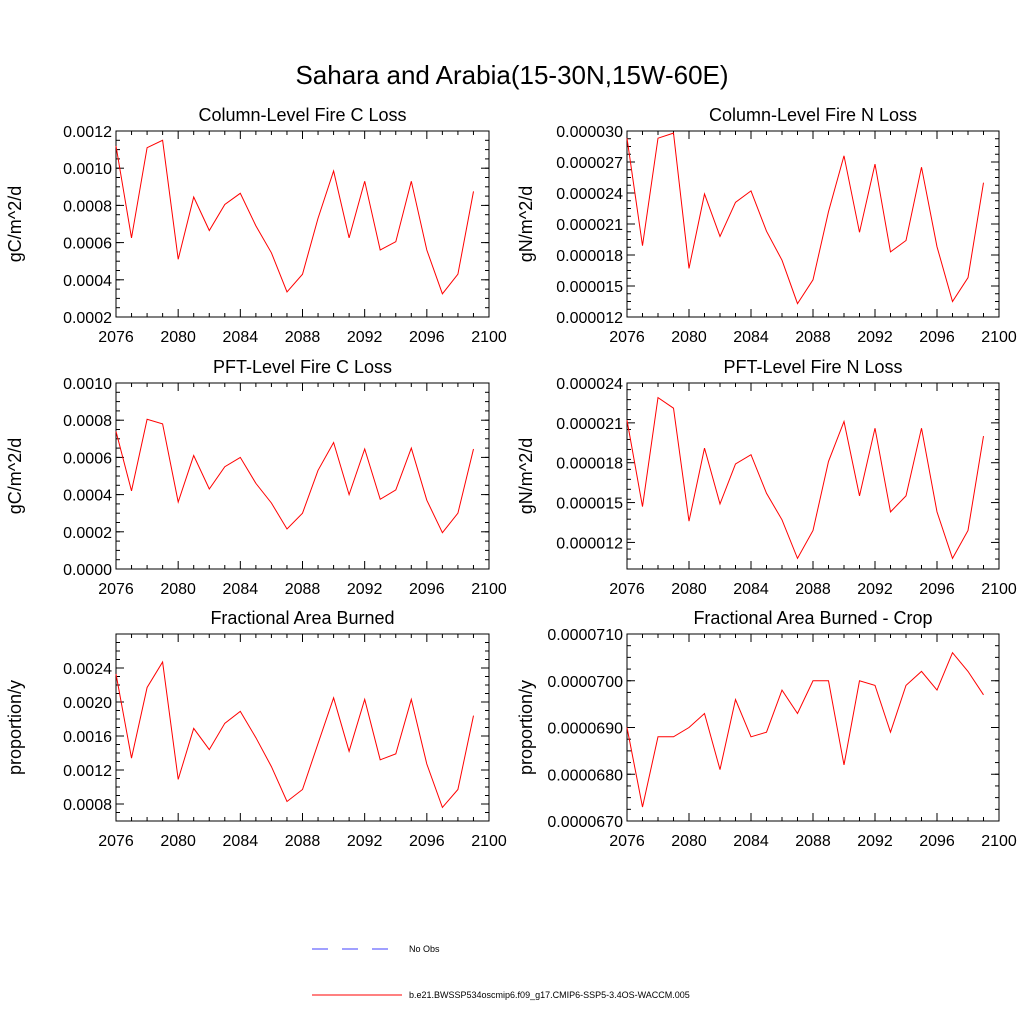 The width and height of the screenshot is (1024, 1024). Describe the element at coordinates (585, 635) in the screenshot. I see `y-tick-label: 0.0000710` at that location.